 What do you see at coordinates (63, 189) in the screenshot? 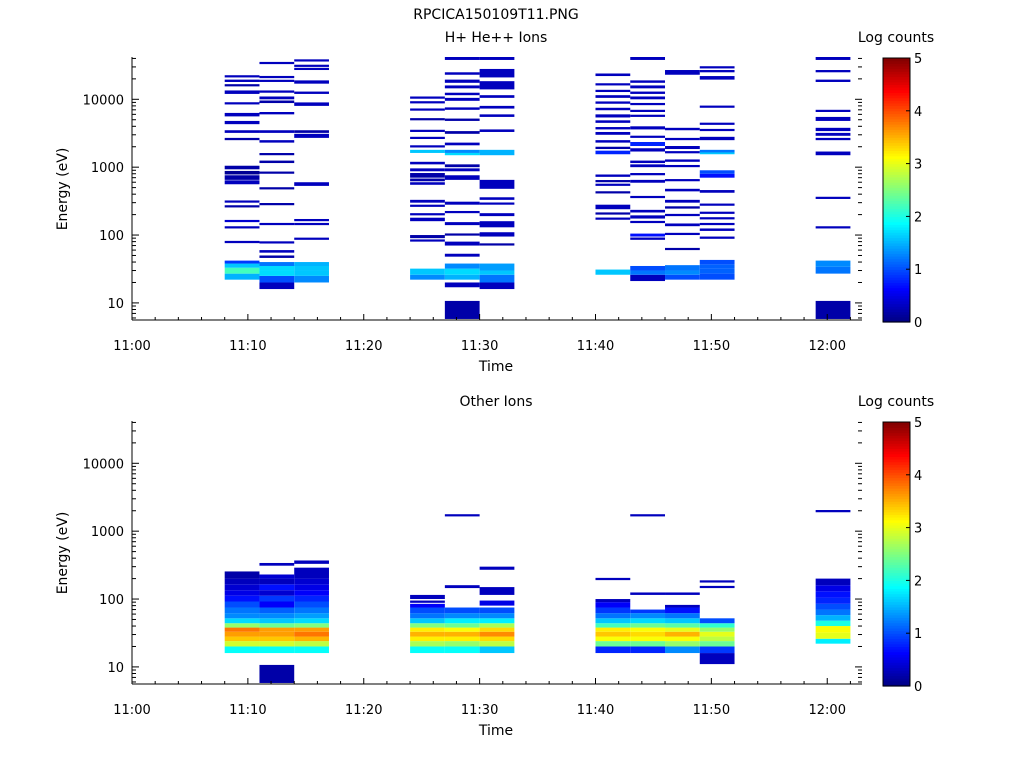
I see `y-axis-label: Energy (eV)` at bounding box center [63, 189].